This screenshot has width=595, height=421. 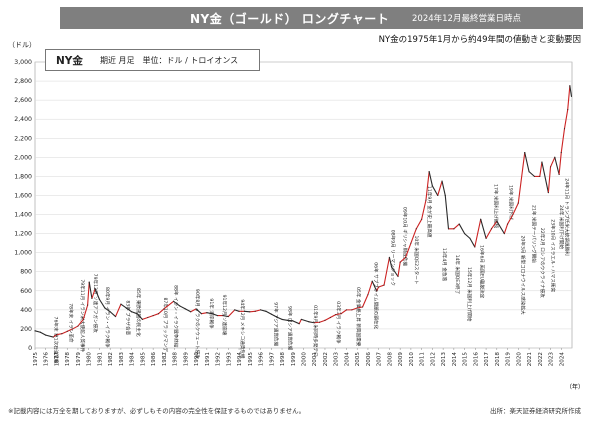 What do you see at coordinates (337, 359) in the screenshot?
I see `x-tick-label: 2003` at bounding box center [337, 359].